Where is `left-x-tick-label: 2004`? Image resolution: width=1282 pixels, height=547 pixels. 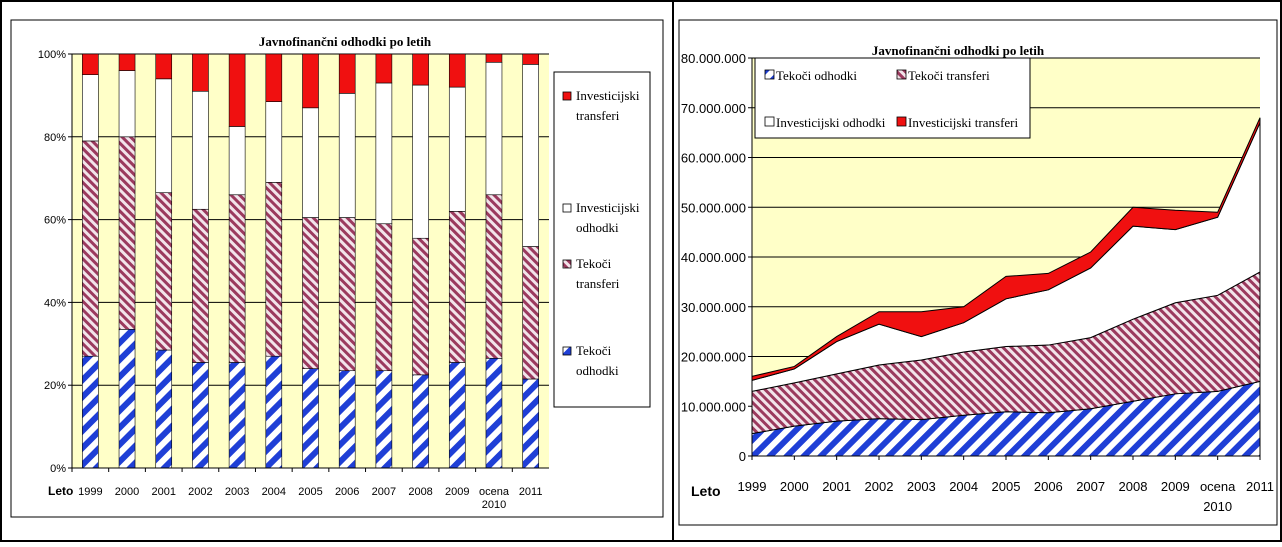
left-x-tick-label: 2004 is located at coordinates (274, 492).